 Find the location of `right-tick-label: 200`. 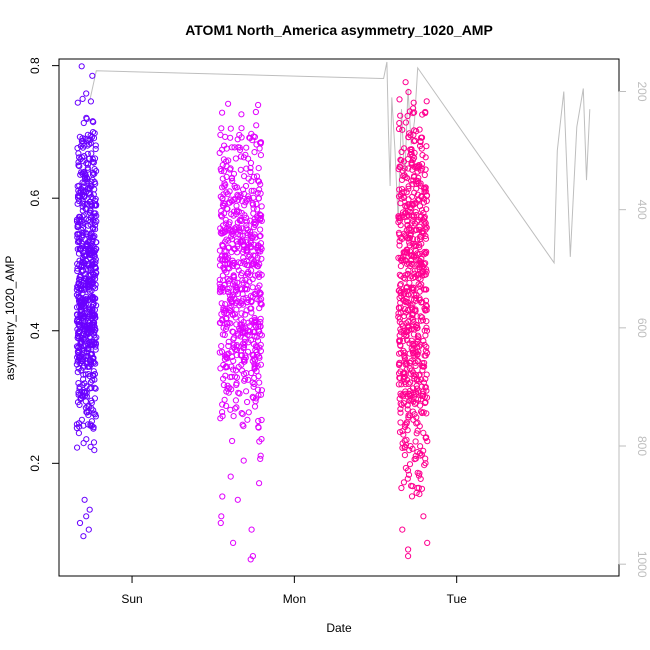

right-tick-label: 200 is located at coordinates (642, 91).